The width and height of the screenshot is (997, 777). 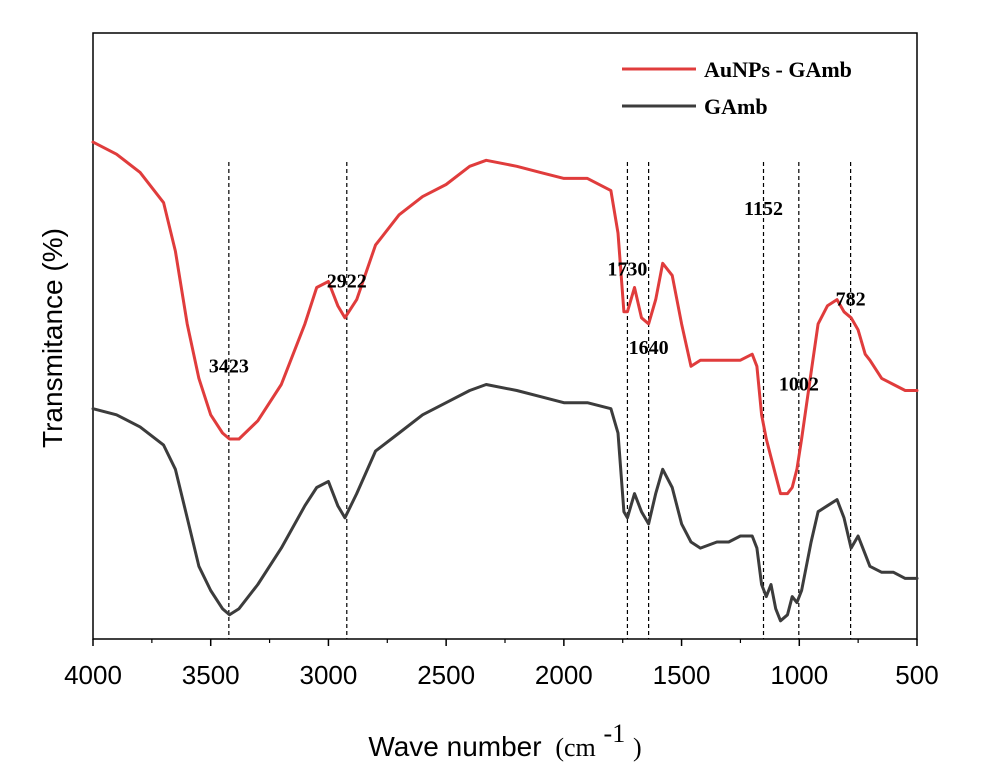 What do you see at coordinates (52, 338) in the screenshot?
I see `y-axis-title: Transmitance (%)` at bounding box center [52, 338].